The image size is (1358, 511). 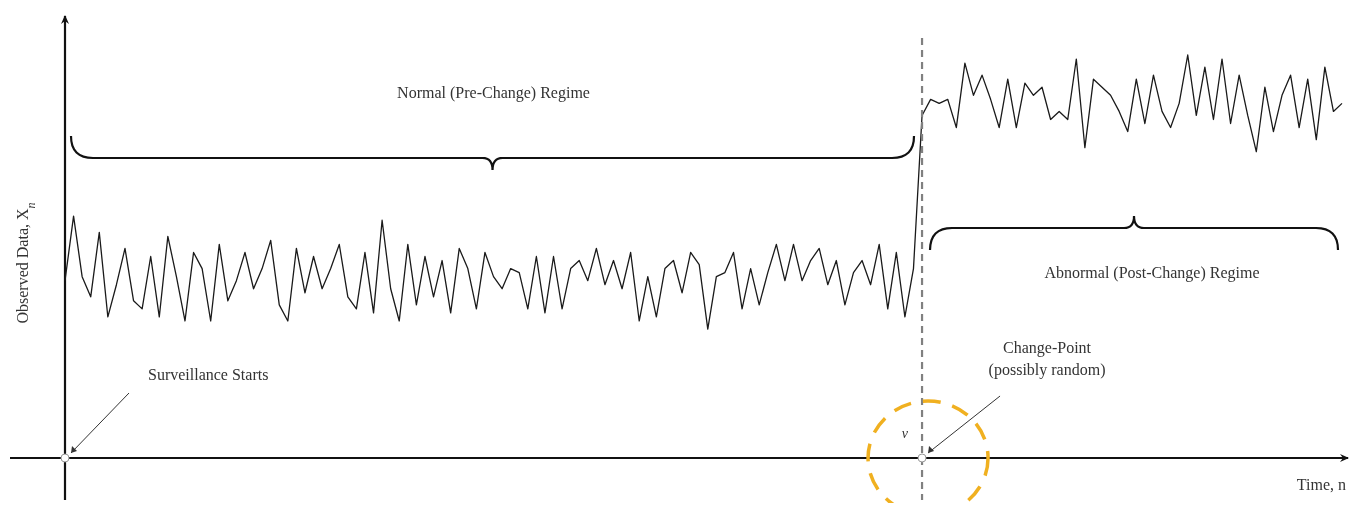 I want to click on annotation: Abnormal (Post-Change) Regime, so click(x=1152, y=273).